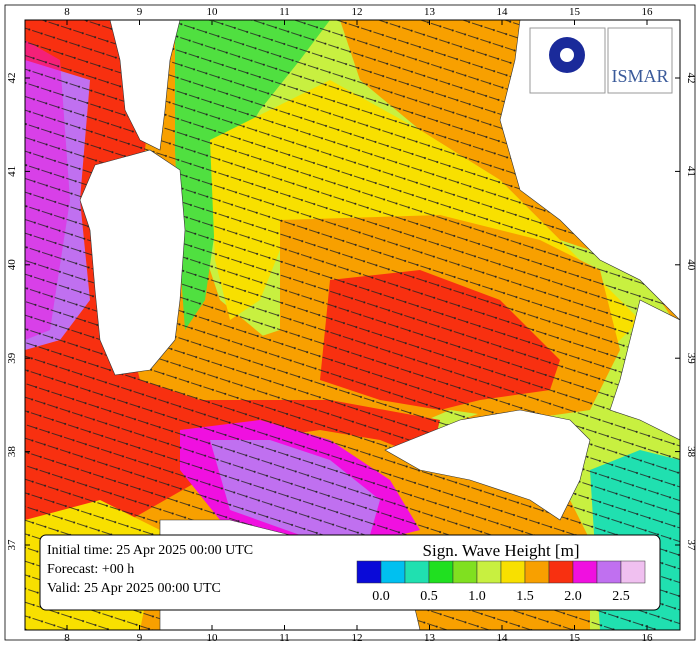 The width and height of the screenshot is (700, 650). I want to click on legend: 0.0 0.5 1.0 1.5 2.0 2.5, so click(501, 582).